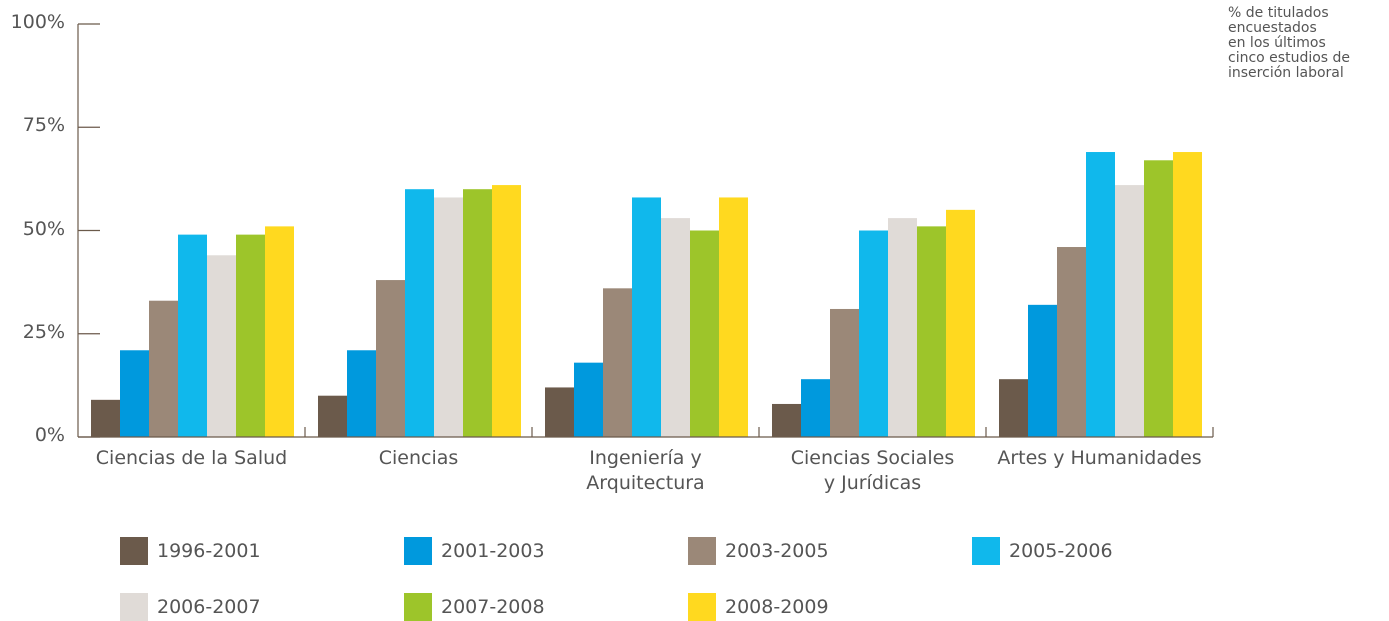  What do you see at coordinates (1061, 551) in the screenshot?
I see `legend-label: 2005-2006` at bounding box center [1061, 551].